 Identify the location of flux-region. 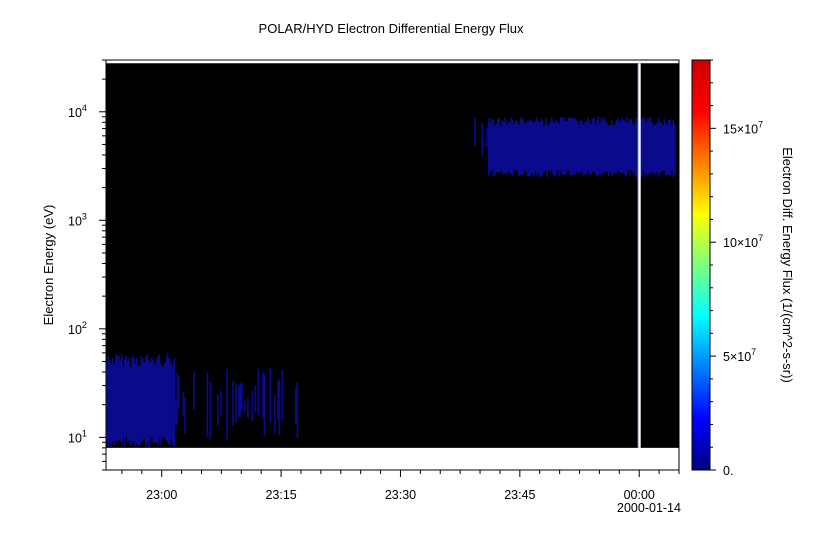
(141, 400).